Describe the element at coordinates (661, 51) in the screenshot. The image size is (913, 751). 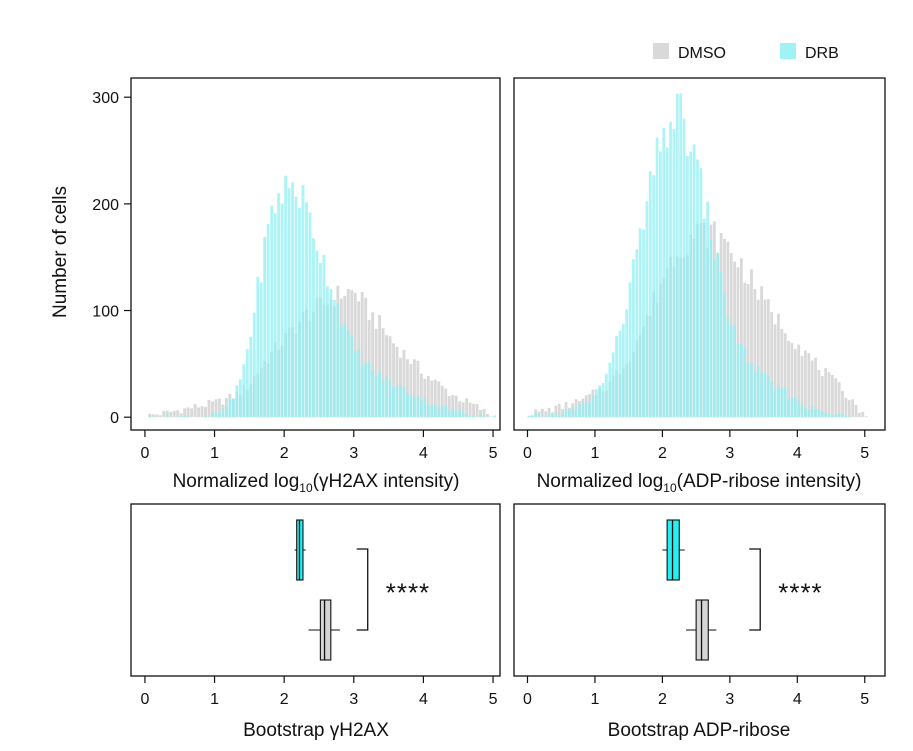
I see `legend-swatch-dmso` at that location.